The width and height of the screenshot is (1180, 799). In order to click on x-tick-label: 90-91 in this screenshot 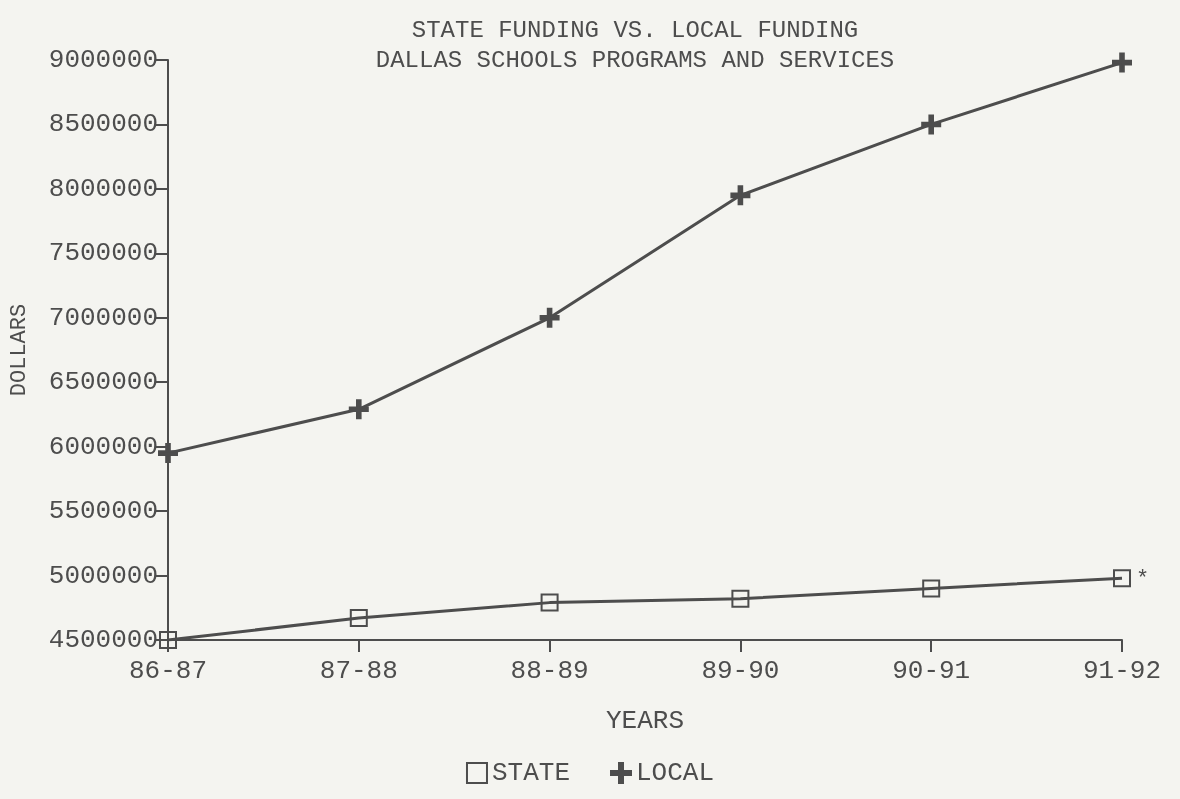, I will do `click(931, 671)`.